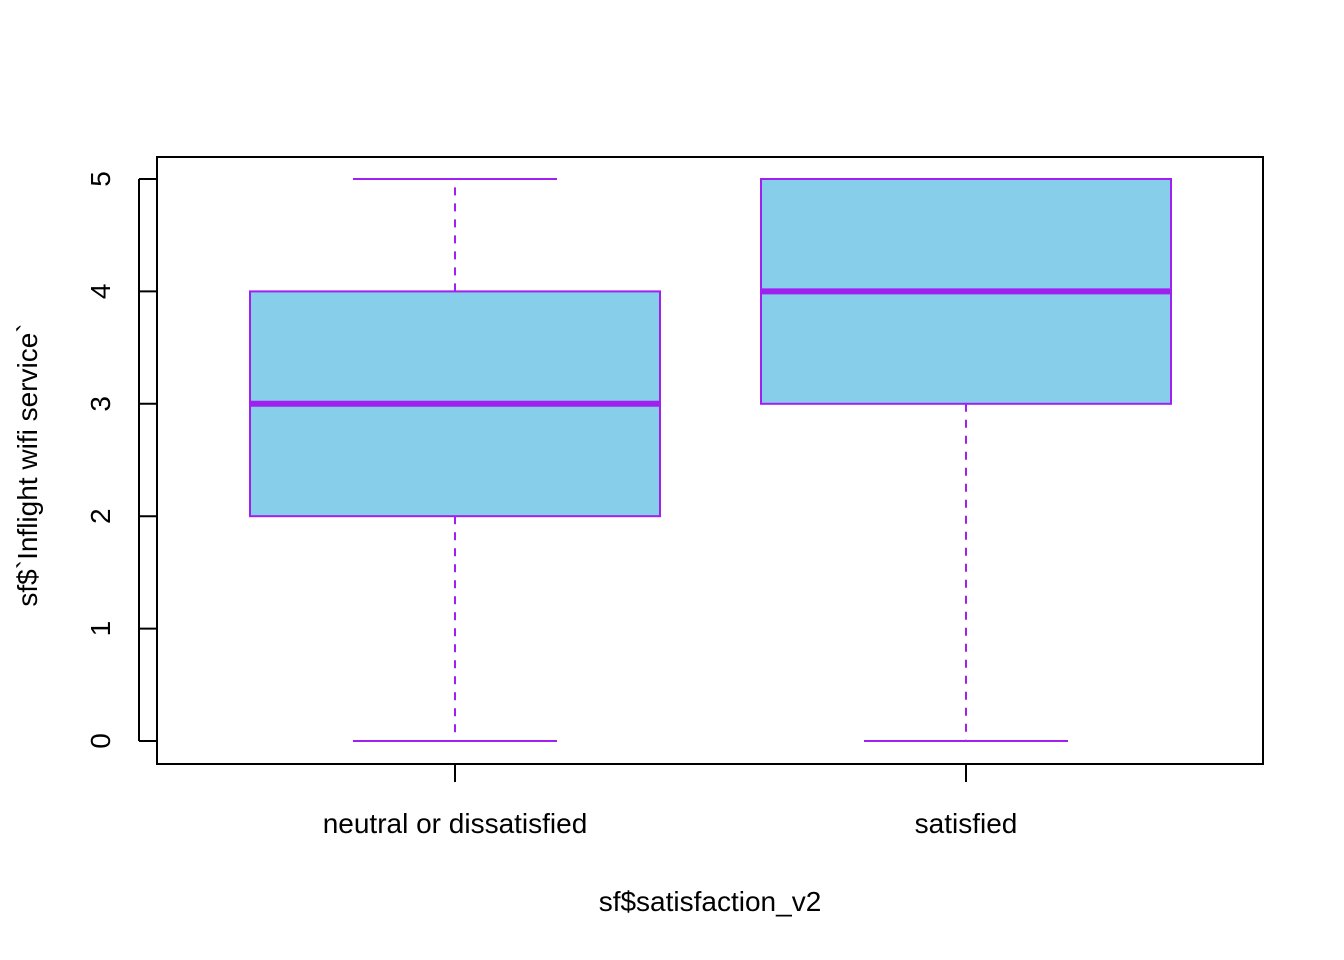 The width and height of the screenshot is (1344, 960). Describe the element at coordinates (100, 516) in the screenshot. I see `y-tick-label: 2` at that location.